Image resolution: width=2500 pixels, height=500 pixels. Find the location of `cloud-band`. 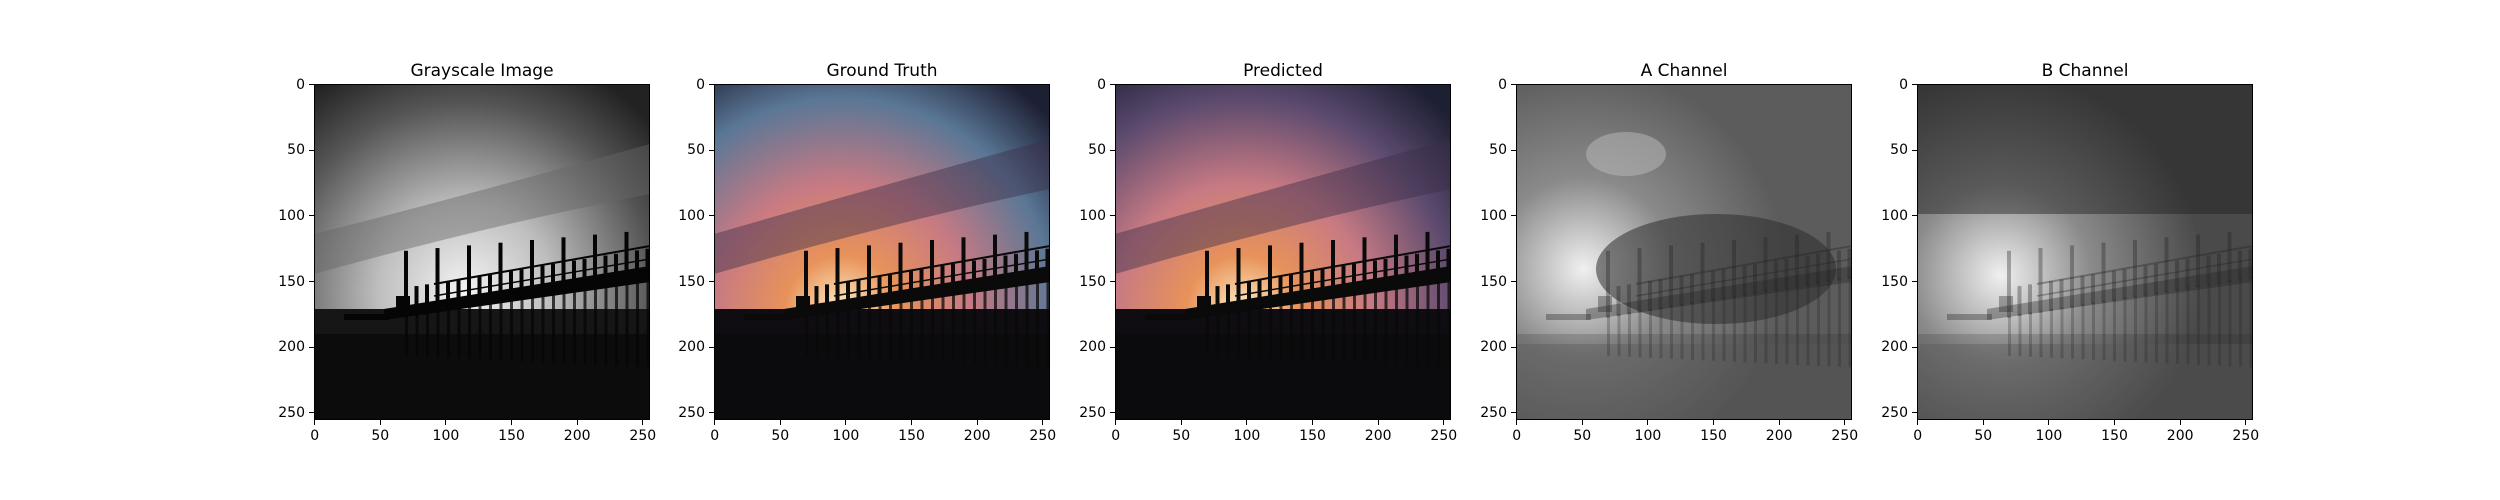

cloud-band is located at coordinates (482, 209).